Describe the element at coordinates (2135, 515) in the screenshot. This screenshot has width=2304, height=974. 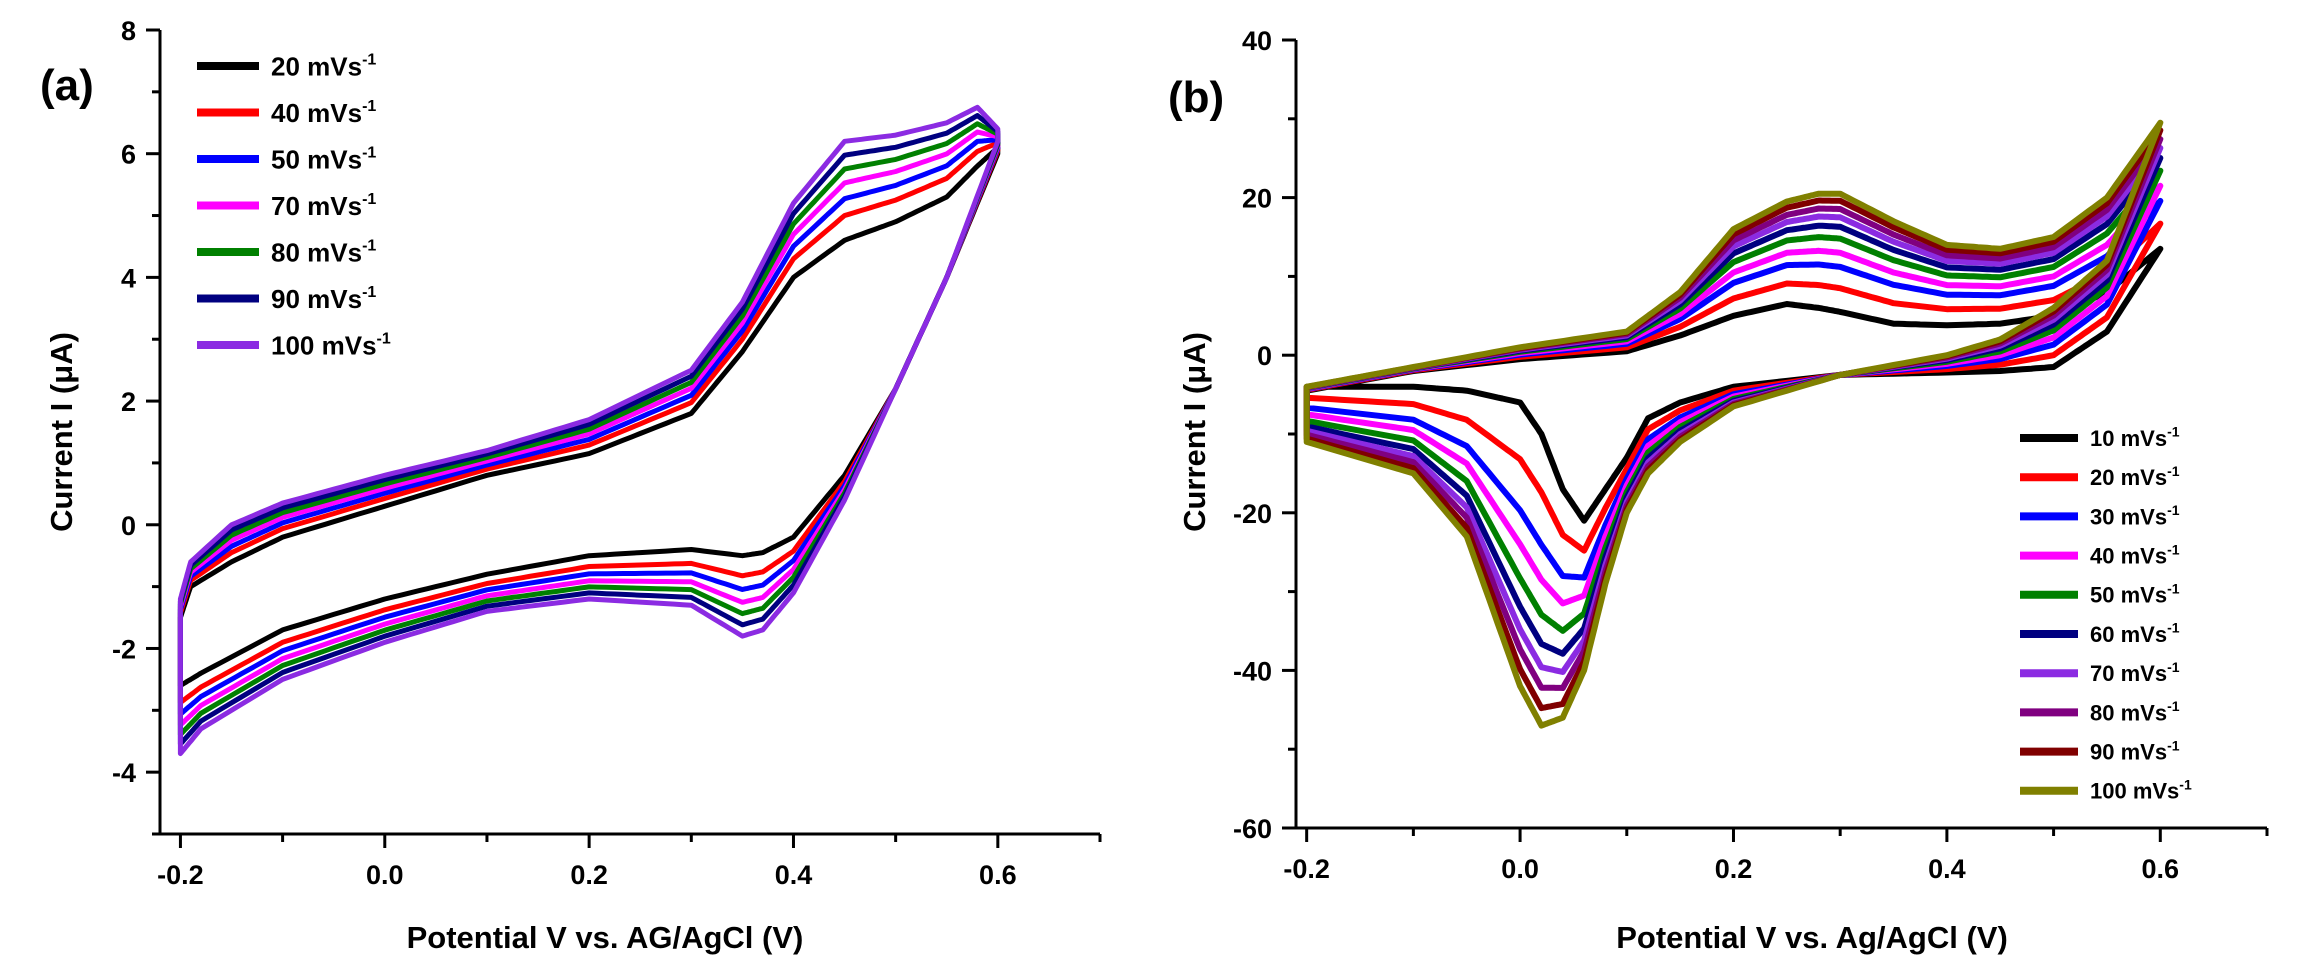
I see `legend-label-30-mvs: 30 mVs-1` at that location.